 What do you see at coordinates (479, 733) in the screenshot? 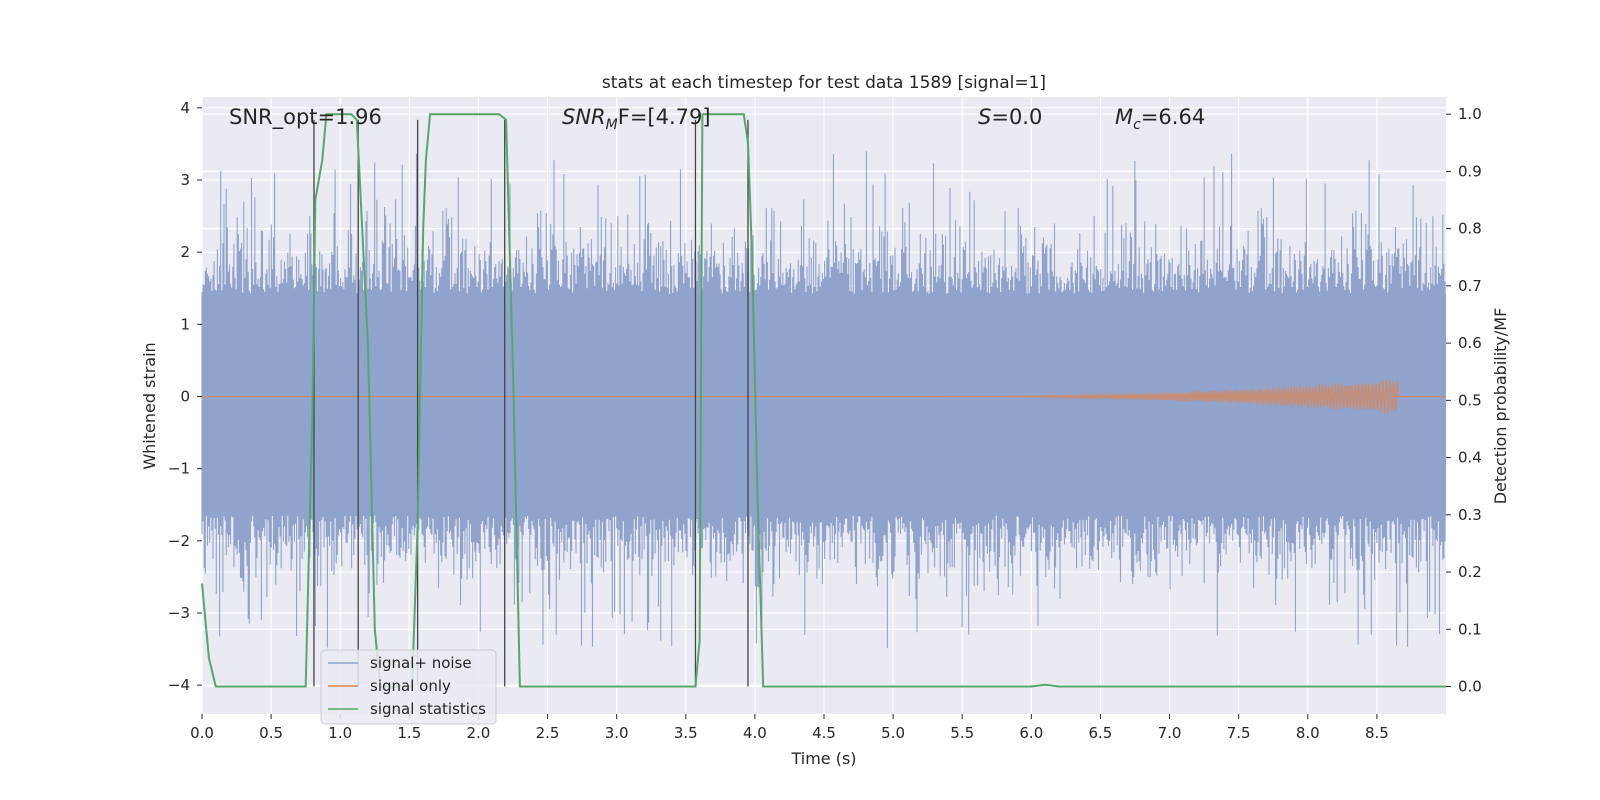
I see `x-tick-label: 2.0` at bounding box center [479, 733].